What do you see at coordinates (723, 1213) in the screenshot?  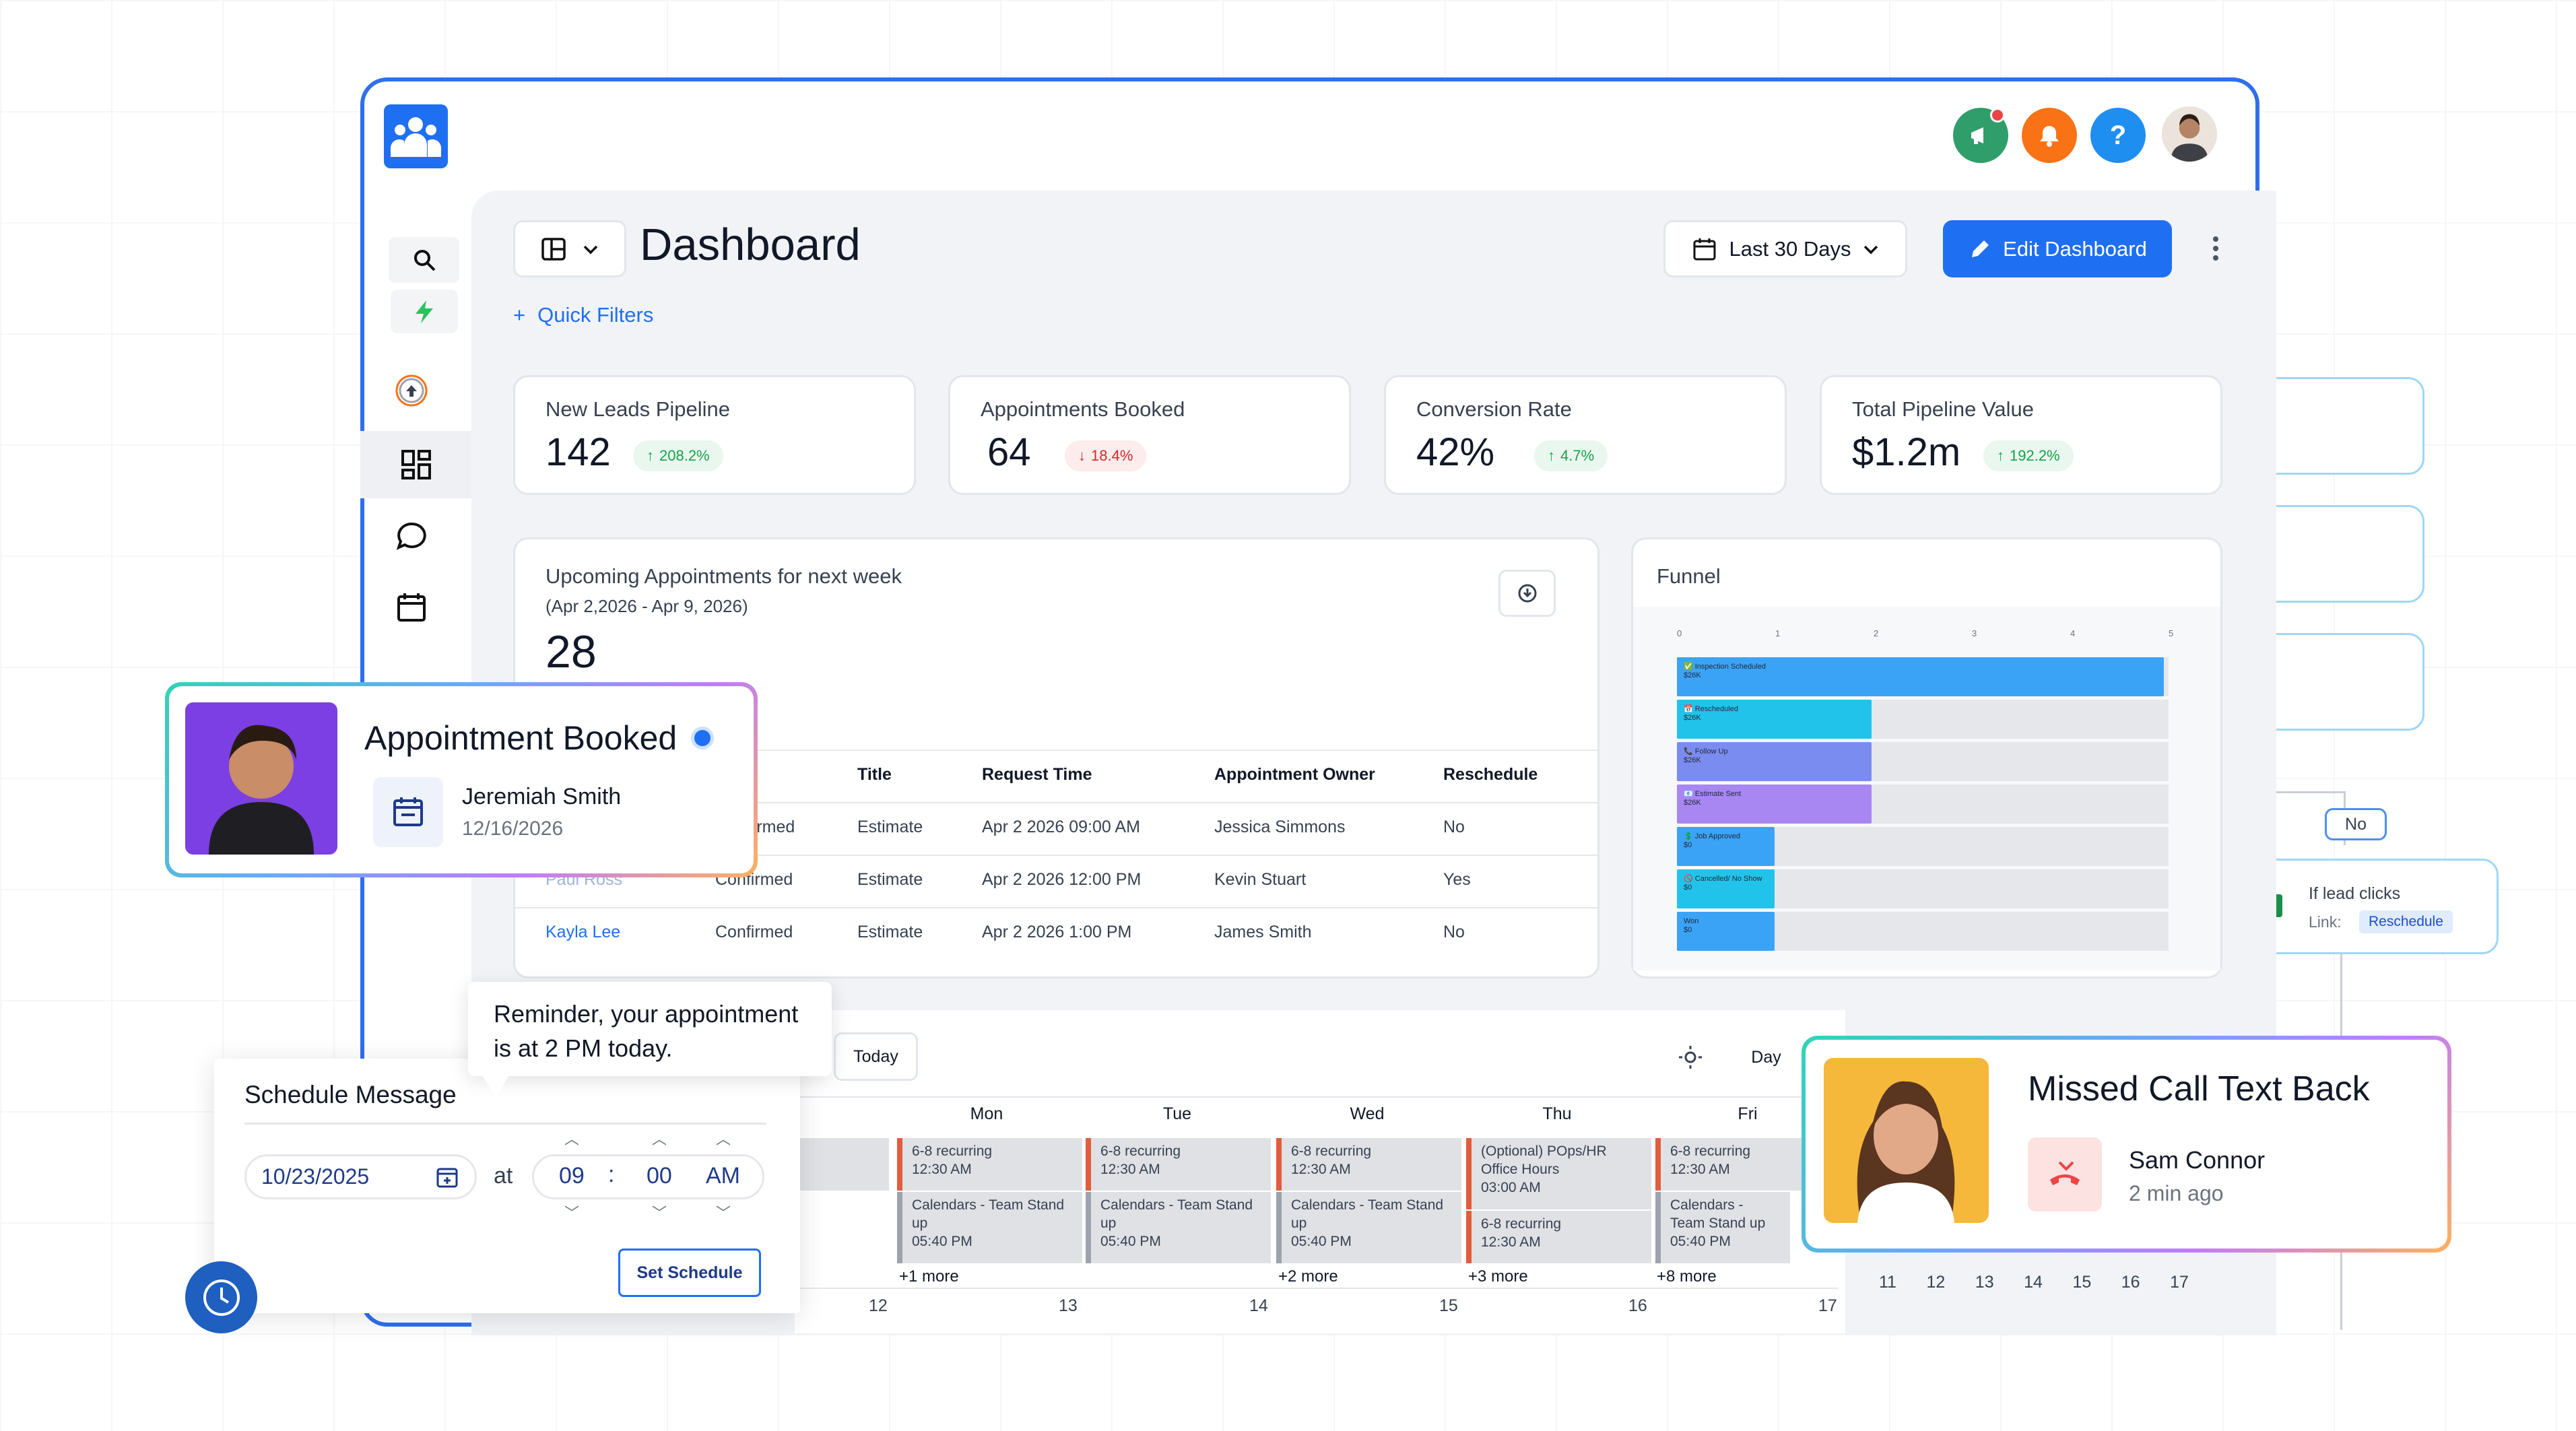 I see `ampm-down-icon: ﹀` at bounding box center [723, 1213].